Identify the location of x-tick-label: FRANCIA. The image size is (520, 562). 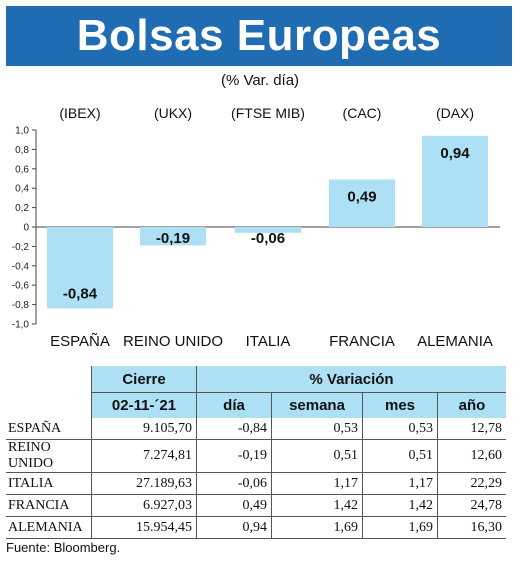
(362, 341).